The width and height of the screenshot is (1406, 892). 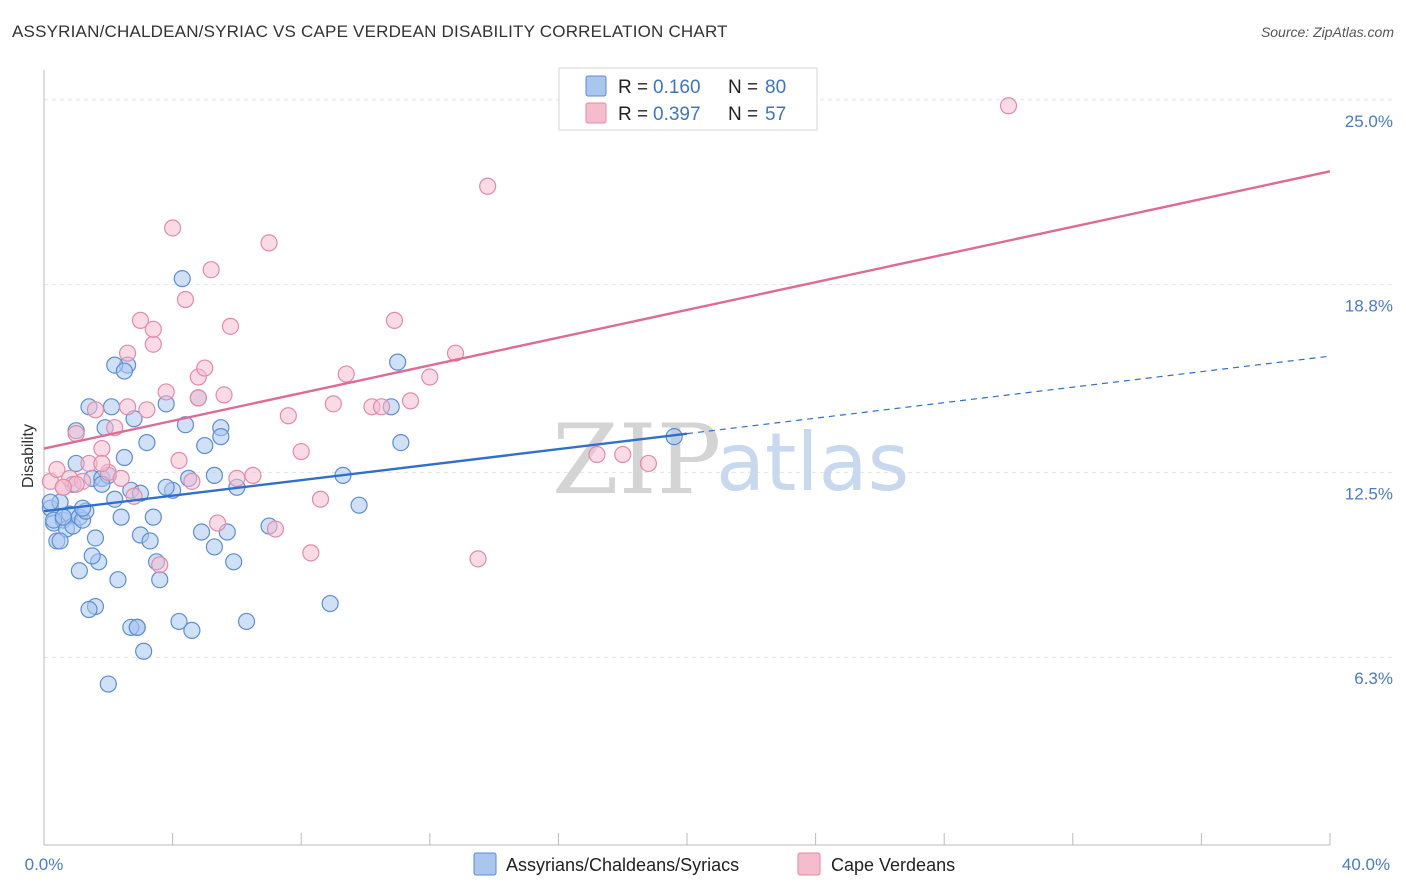 I want to click on watermark: ZIP atlas, so click(x=730, y=460).